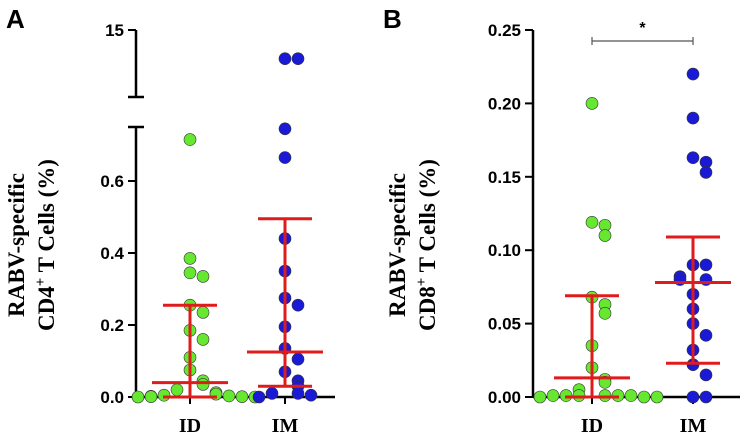  I want to click on panel-b-y-tick-label: 0.10, so click(504, 250).